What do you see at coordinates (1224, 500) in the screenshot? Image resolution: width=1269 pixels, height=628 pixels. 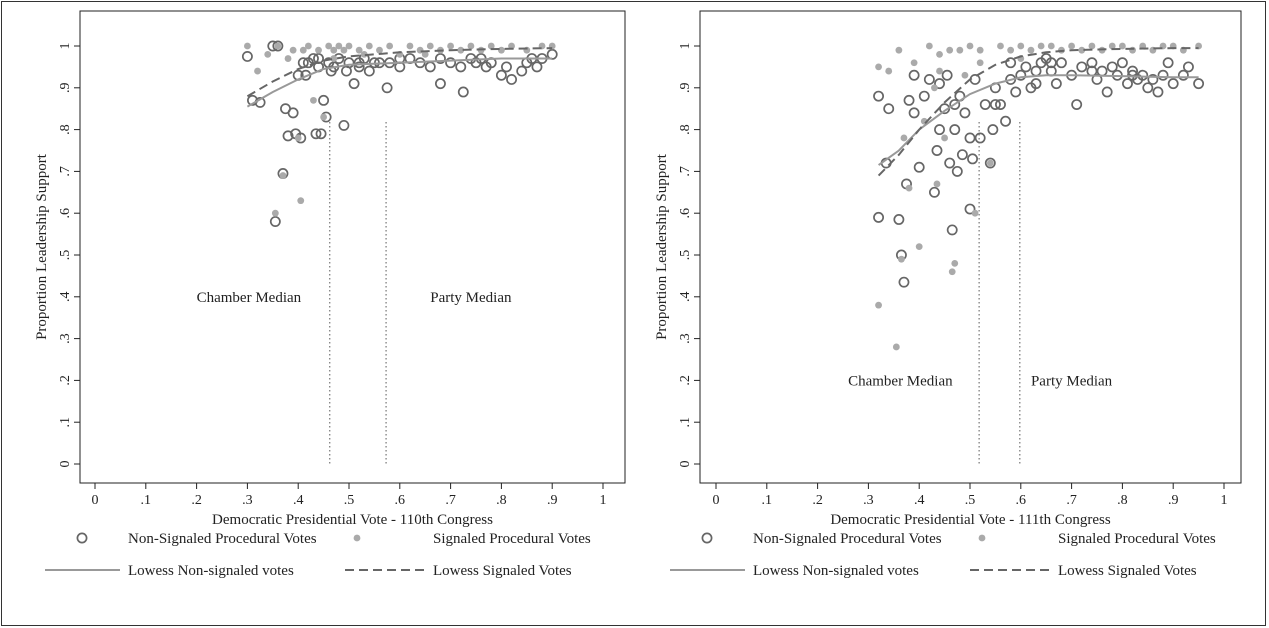 I see `x-tick-label: 1` at bounding box center [1224, 500].